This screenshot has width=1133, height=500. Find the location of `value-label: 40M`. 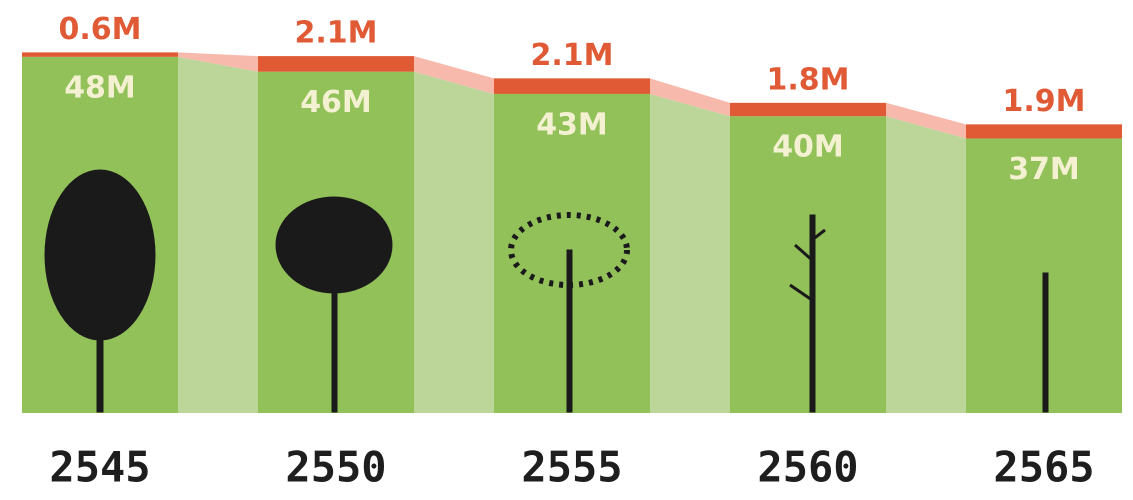

value-label: 40M is located at coordinates (808, 147).